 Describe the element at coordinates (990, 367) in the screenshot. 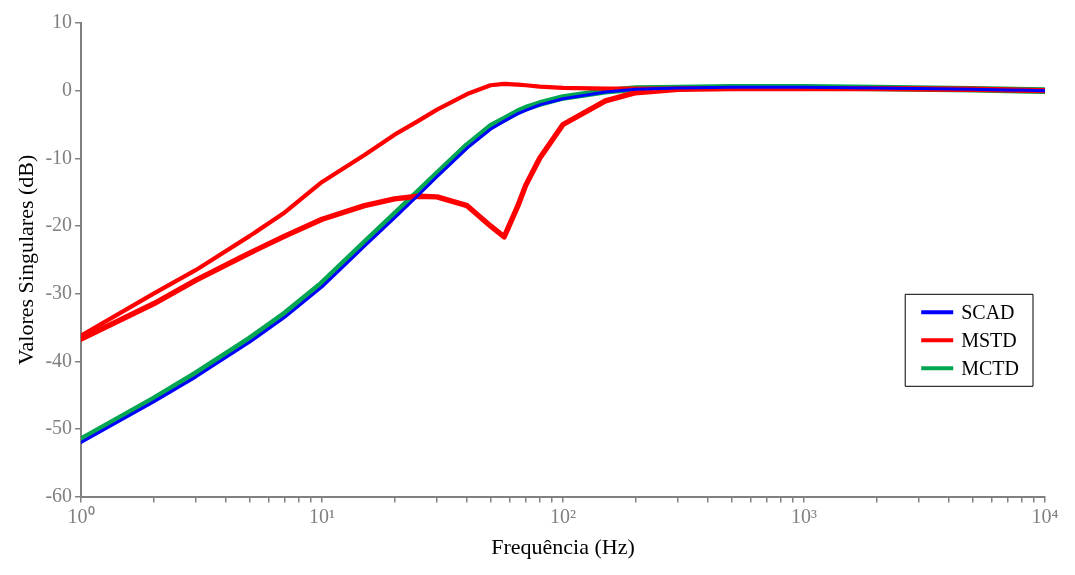

I see `legend-label: MCTD` at that location.